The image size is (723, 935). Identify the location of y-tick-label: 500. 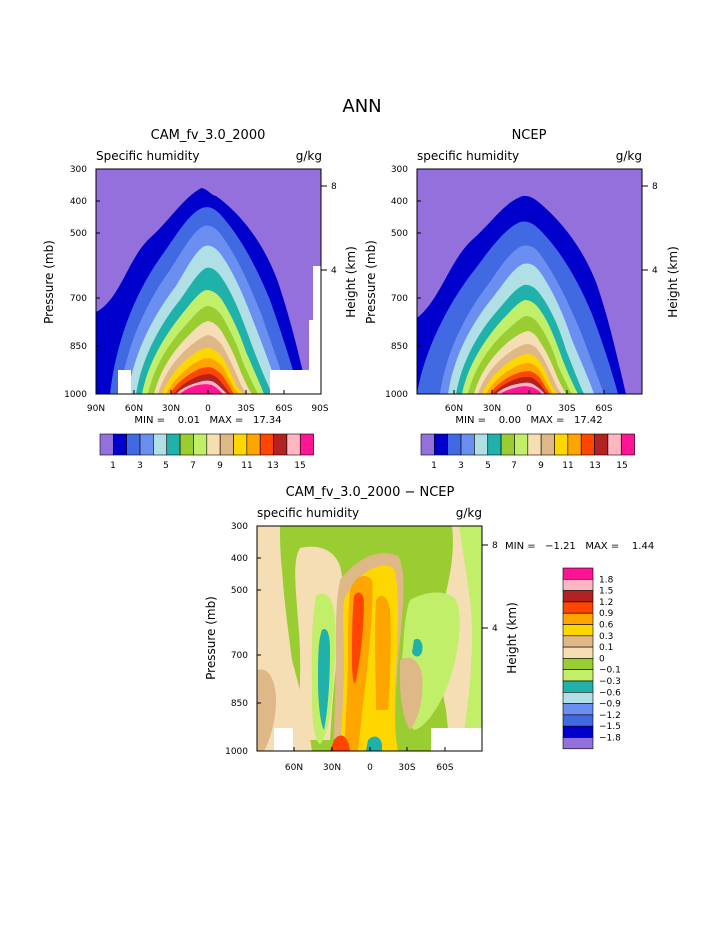
(78, 234).